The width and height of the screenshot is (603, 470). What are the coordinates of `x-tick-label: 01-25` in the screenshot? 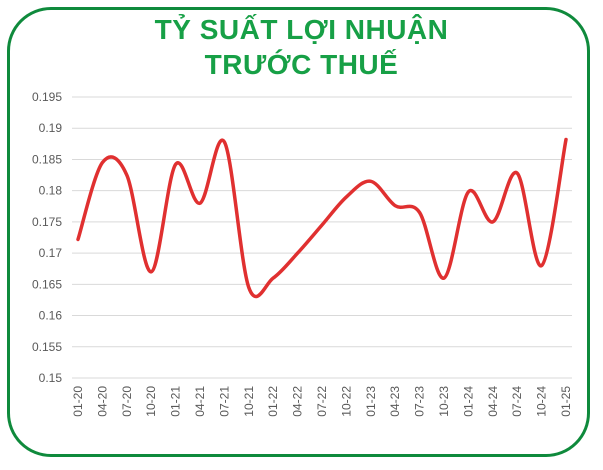 It's located at (566, 401).